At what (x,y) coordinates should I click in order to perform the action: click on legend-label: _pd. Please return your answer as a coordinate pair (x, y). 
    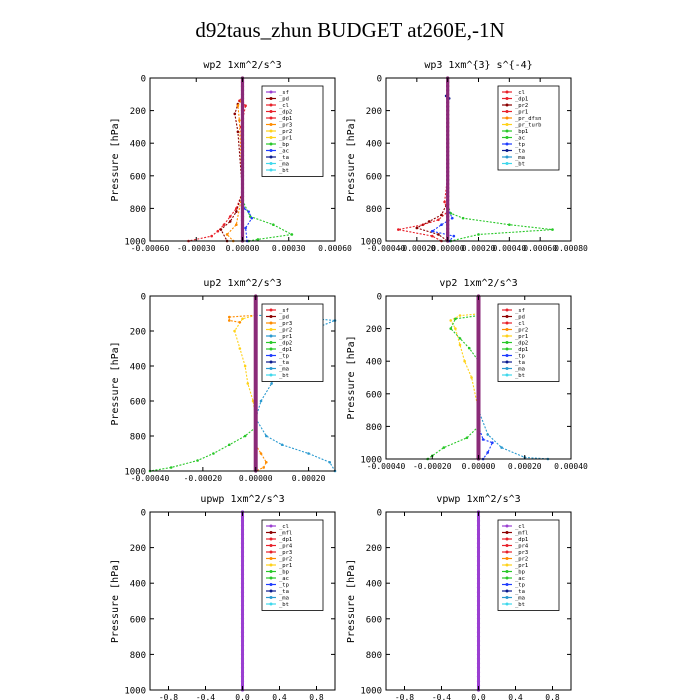
    Looking at the image, I should click on (284, 100).